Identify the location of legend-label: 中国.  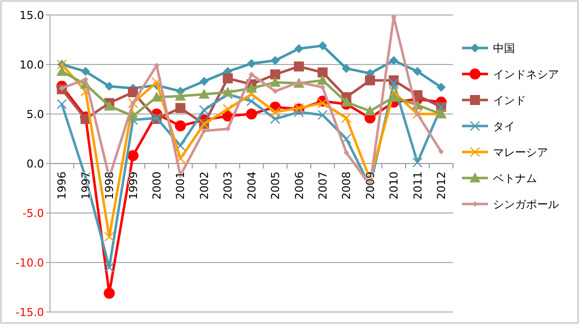
(504, 48).